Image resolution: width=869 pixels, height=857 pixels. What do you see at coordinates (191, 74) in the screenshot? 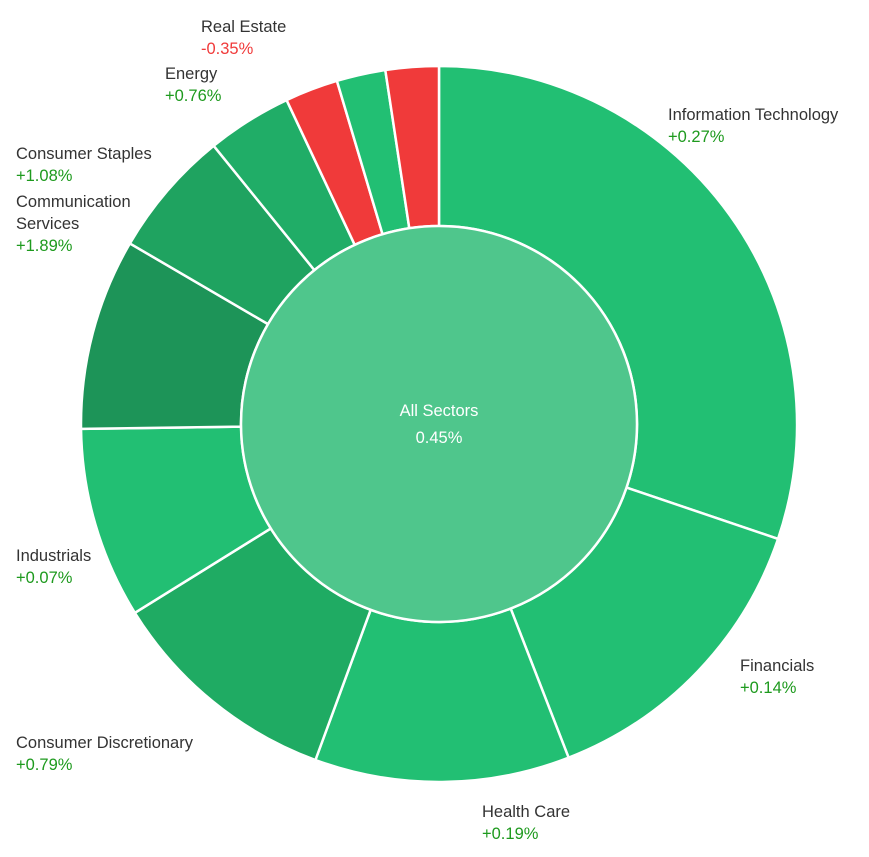
I see `sector-name: Energy` at bounding box center [191, 74].